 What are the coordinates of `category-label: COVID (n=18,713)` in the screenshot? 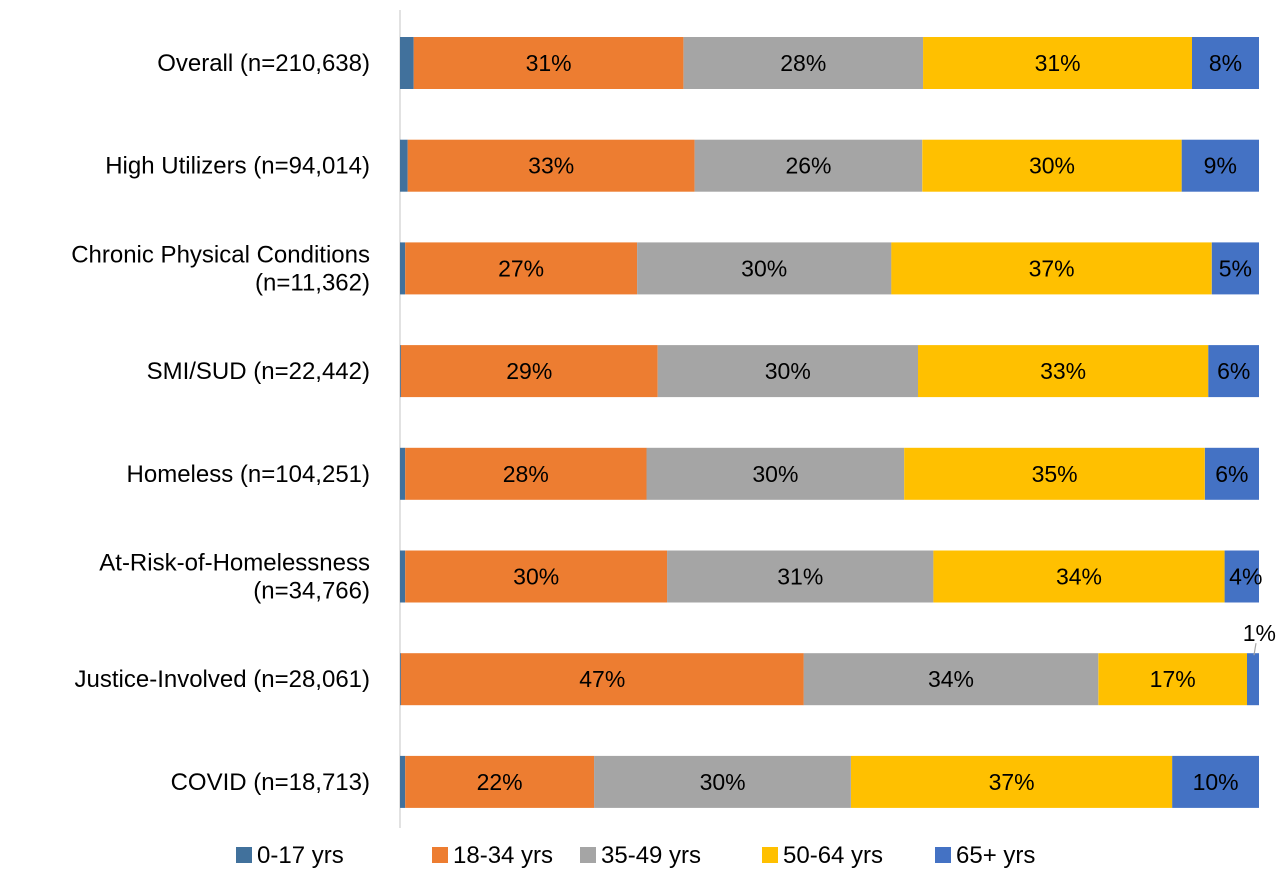 It's located at (270, 782).